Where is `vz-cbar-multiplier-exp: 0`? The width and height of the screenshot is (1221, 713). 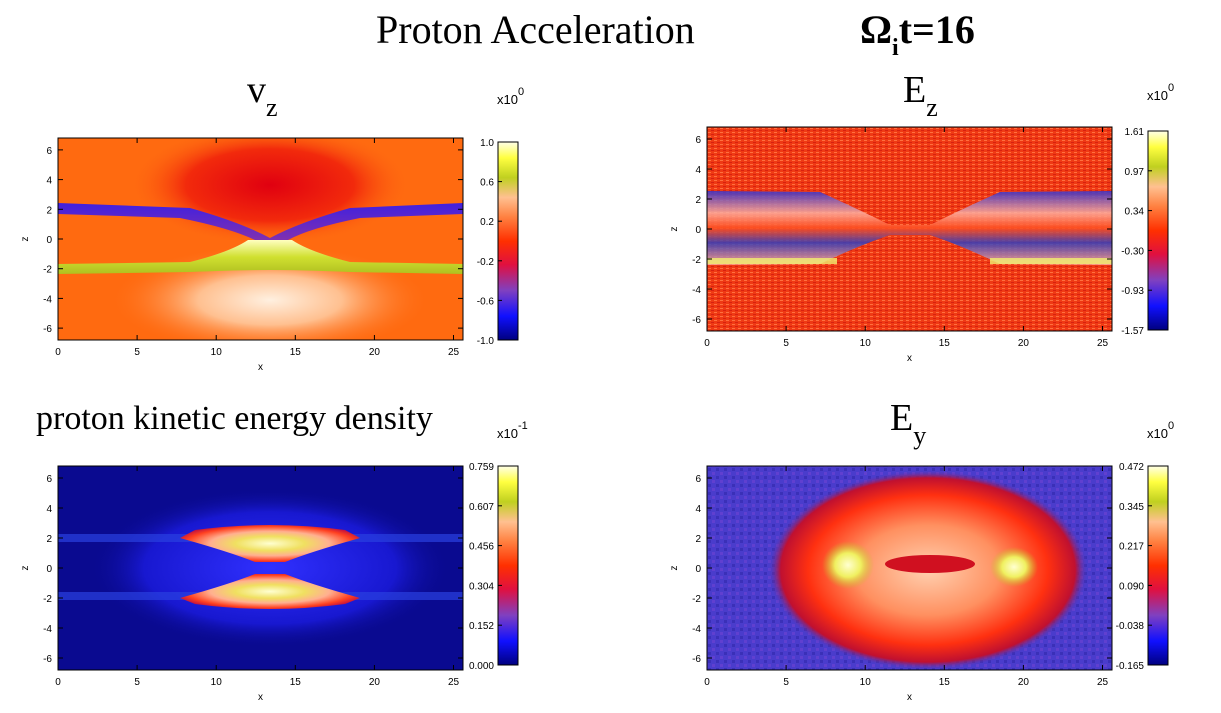 vz-cbar-multiplier-exp: 0 is located at coordinates (521, 92).